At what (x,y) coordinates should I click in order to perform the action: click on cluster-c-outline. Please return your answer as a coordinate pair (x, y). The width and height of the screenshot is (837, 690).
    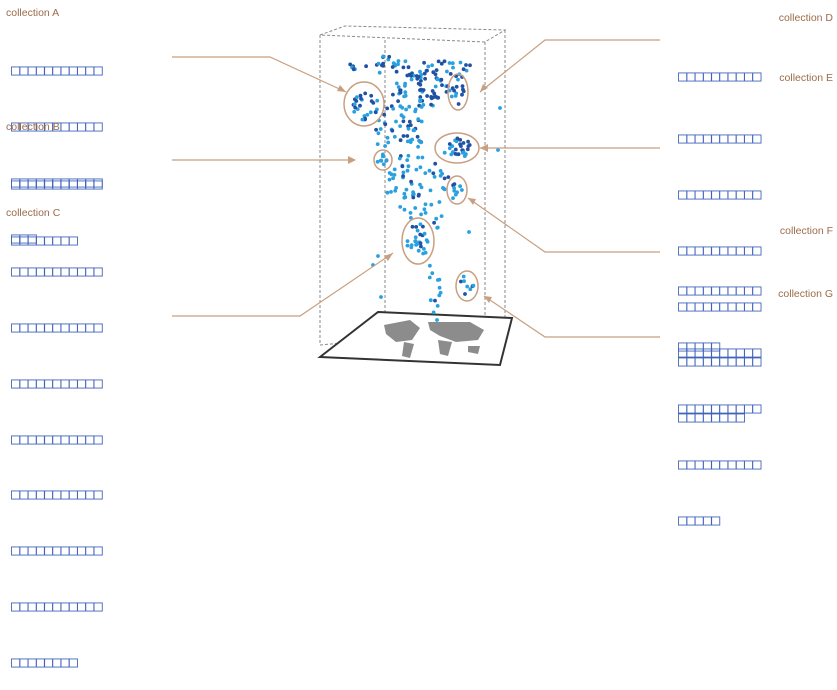
    Looking at the image, I should click on (418, 241).